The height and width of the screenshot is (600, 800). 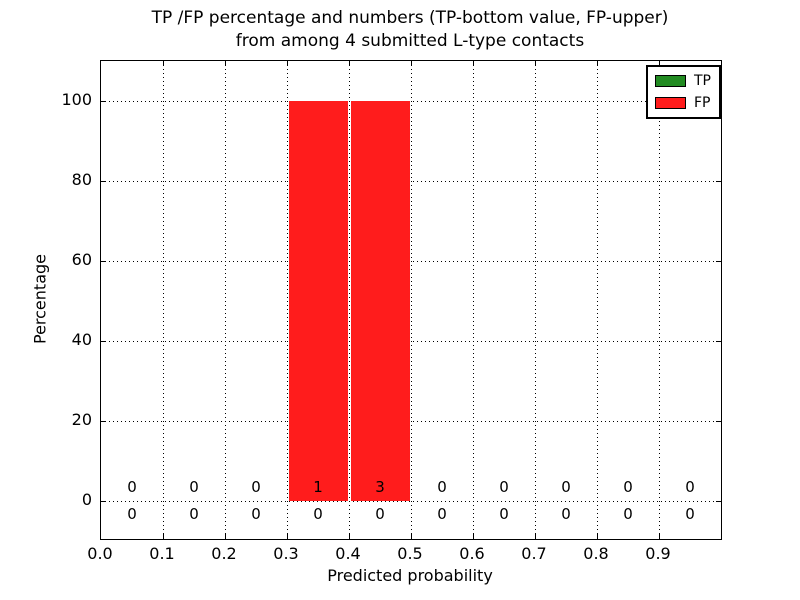 What do you see at coordinates (81, 339) in the screenshot?
I see `y-tick-label: 40` at bounding box center [81, 339].